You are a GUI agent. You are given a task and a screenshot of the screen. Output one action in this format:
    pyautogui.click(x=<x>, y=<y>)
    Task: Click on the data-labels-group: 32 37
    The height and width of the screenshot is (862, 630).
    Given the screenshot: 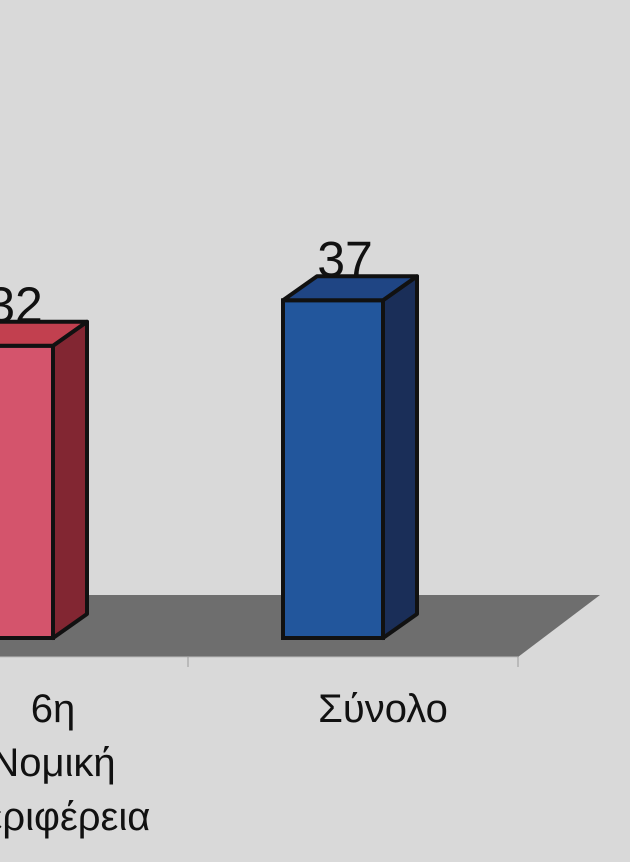 What is the action you would take?
    pyautogui.click(x=186, y=282)
    